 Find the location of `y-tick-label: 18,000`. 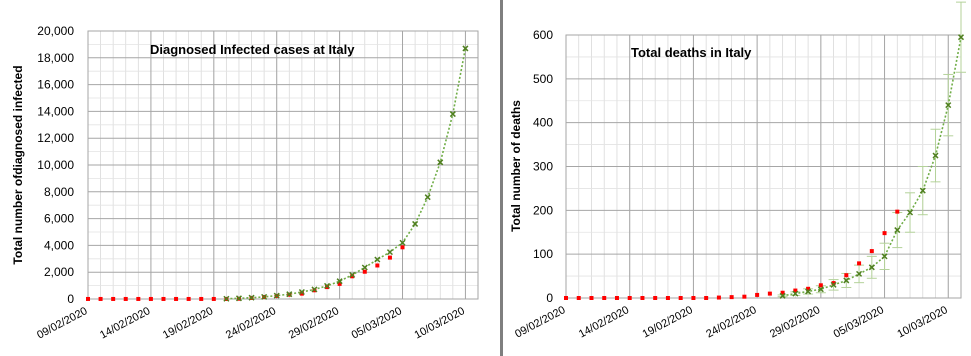

y-tick-label: 18,000 is located at coordinates (55, 58).